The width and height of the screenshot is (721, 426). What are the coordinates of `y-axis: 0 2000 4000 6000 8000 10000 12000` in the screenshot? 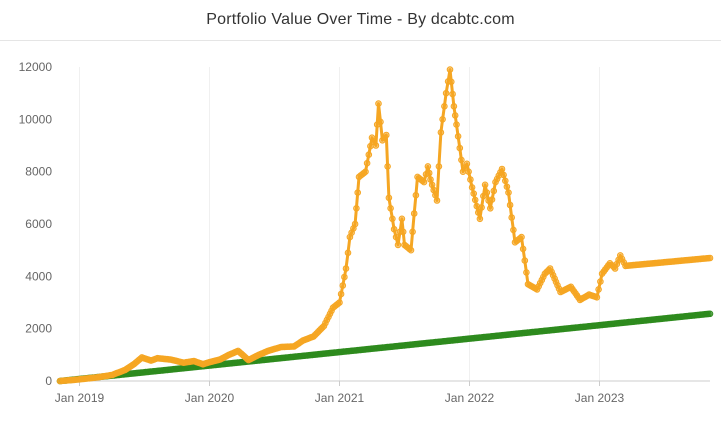 It's located at (36, 224).